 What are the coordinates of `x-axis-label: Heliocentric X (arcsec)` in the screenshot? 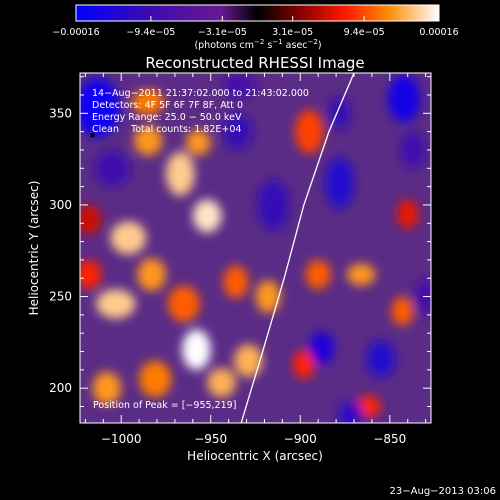 It's located at (255, 456).